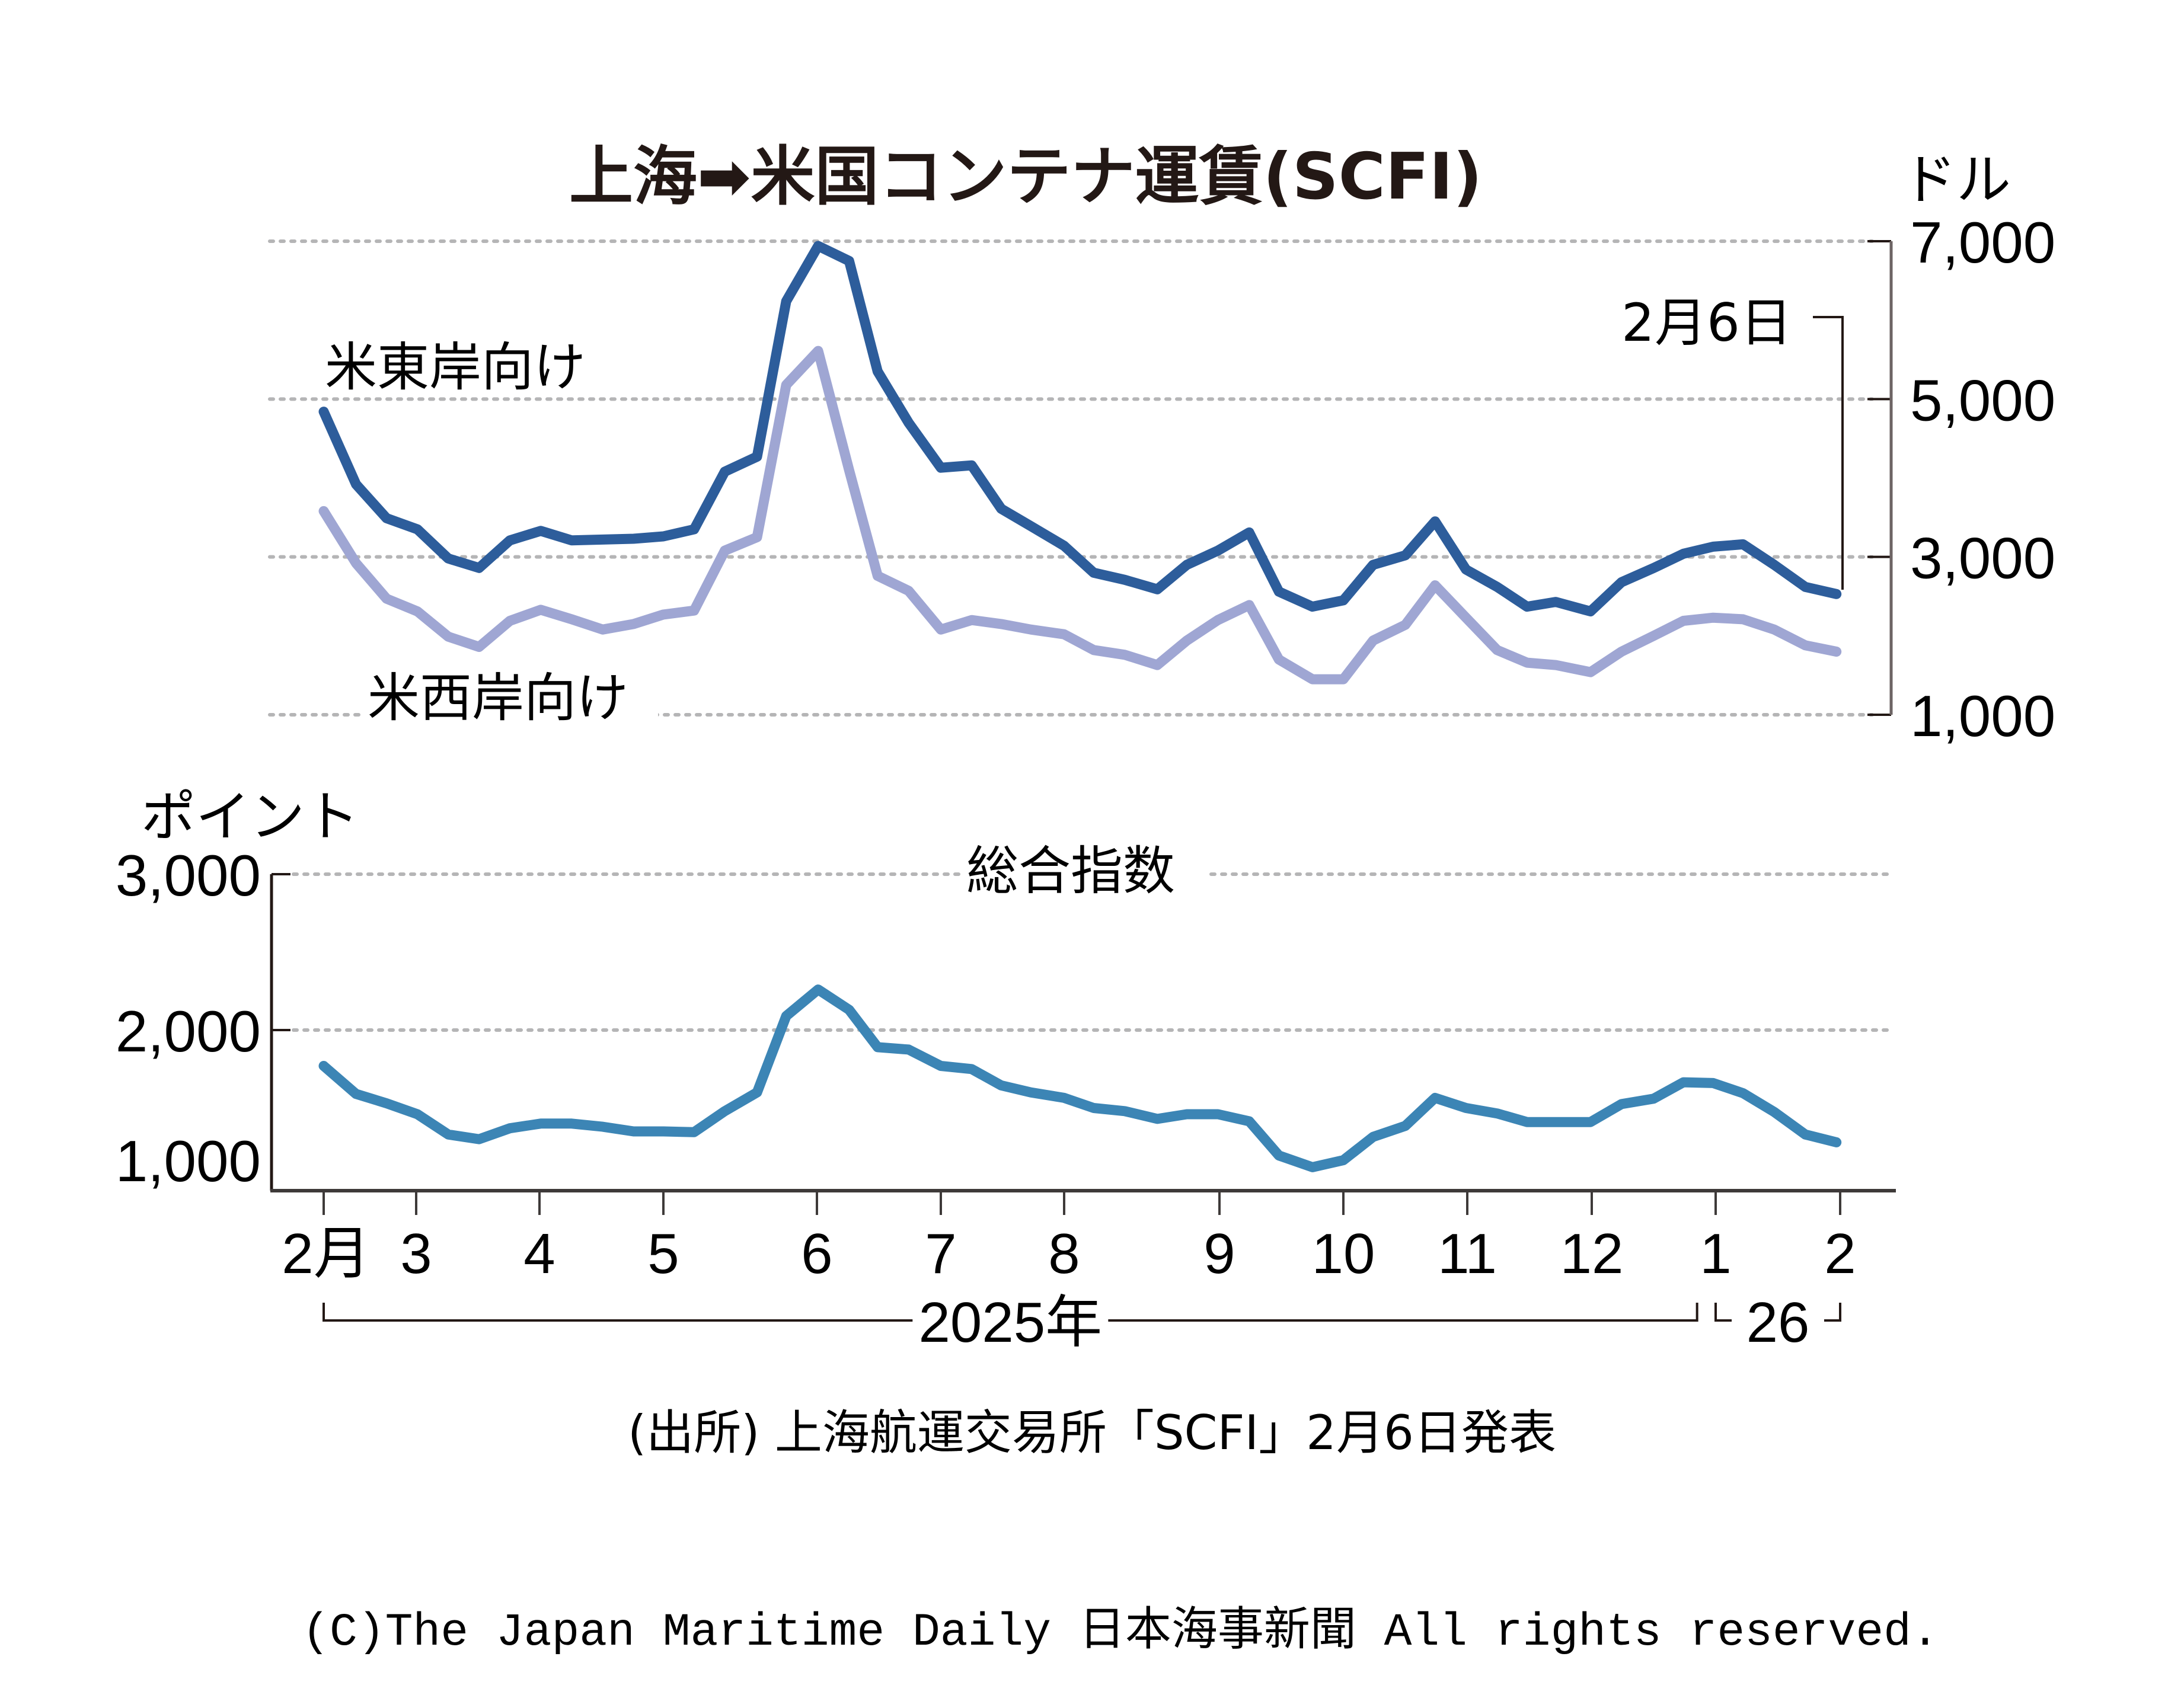  What do you see at coordinates (1778, 1322) in the screenshot?
I see `year-label: 26` at bounding box center [1778, 1322].